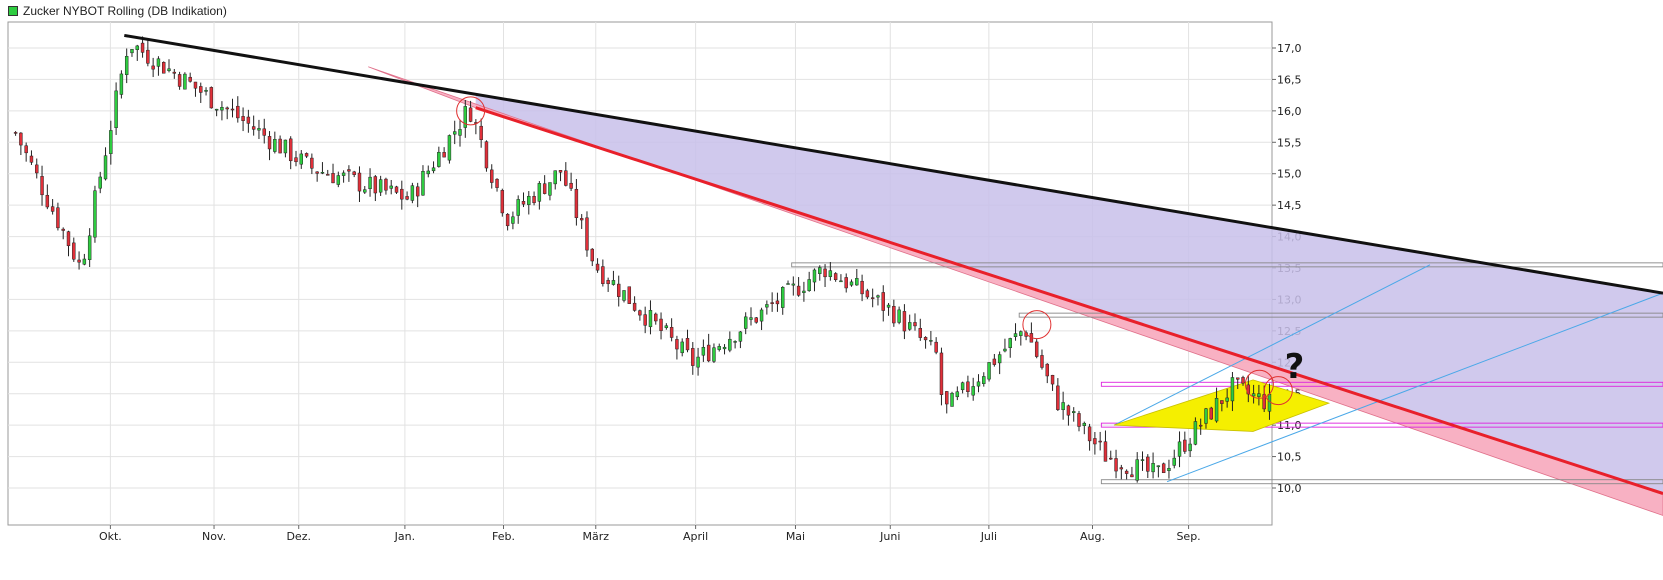 The width and height of the screenshot is (1663, 580). I want to click on y-tick-label: 17,0, so click(1289, 48).